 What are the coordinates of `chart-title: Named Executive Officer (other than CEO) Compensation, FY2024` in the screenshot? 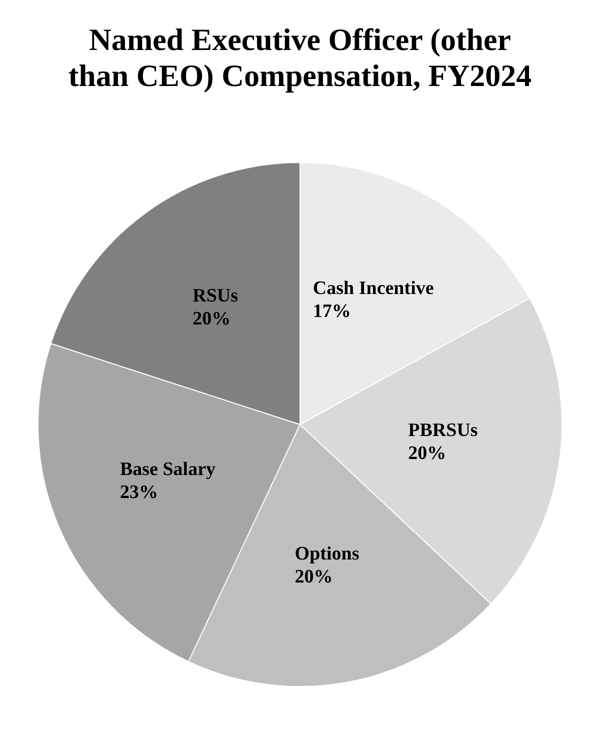 It's located at (300, 58).